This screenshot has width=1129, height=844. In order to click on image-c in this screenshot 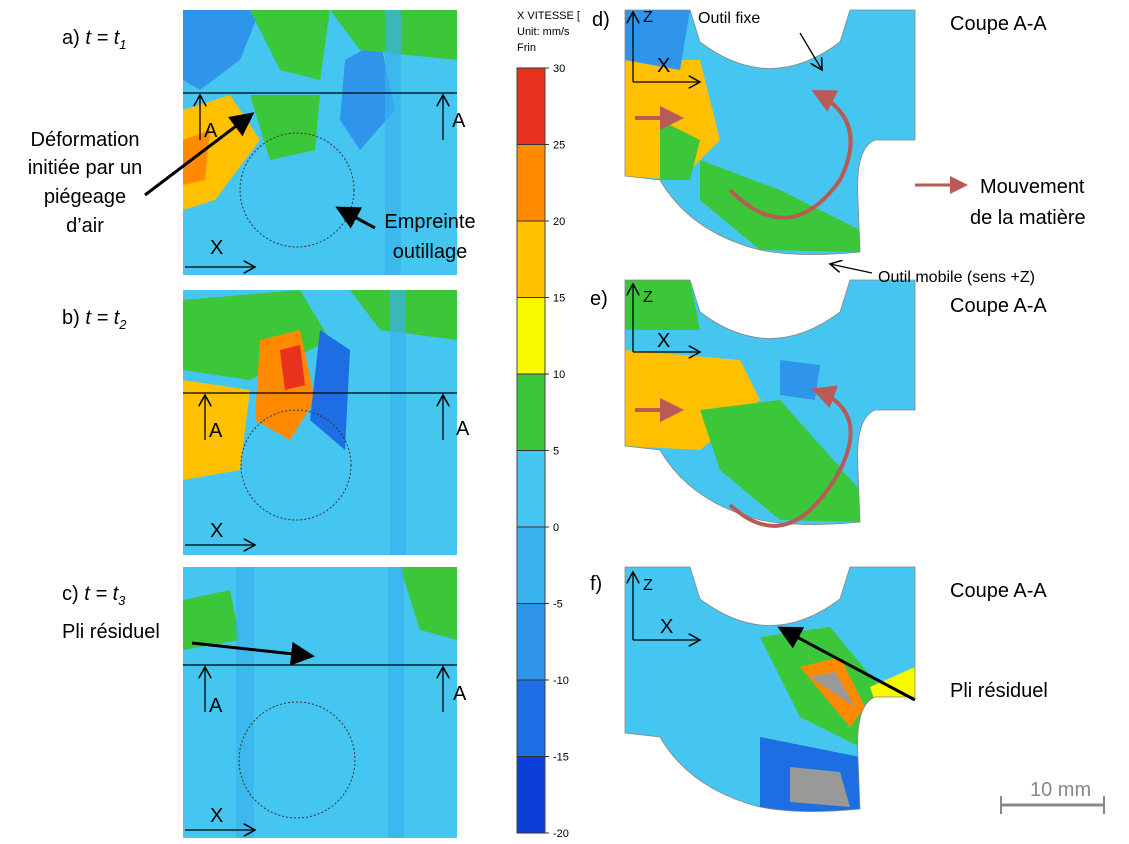, I will do `click(320, 702)`.